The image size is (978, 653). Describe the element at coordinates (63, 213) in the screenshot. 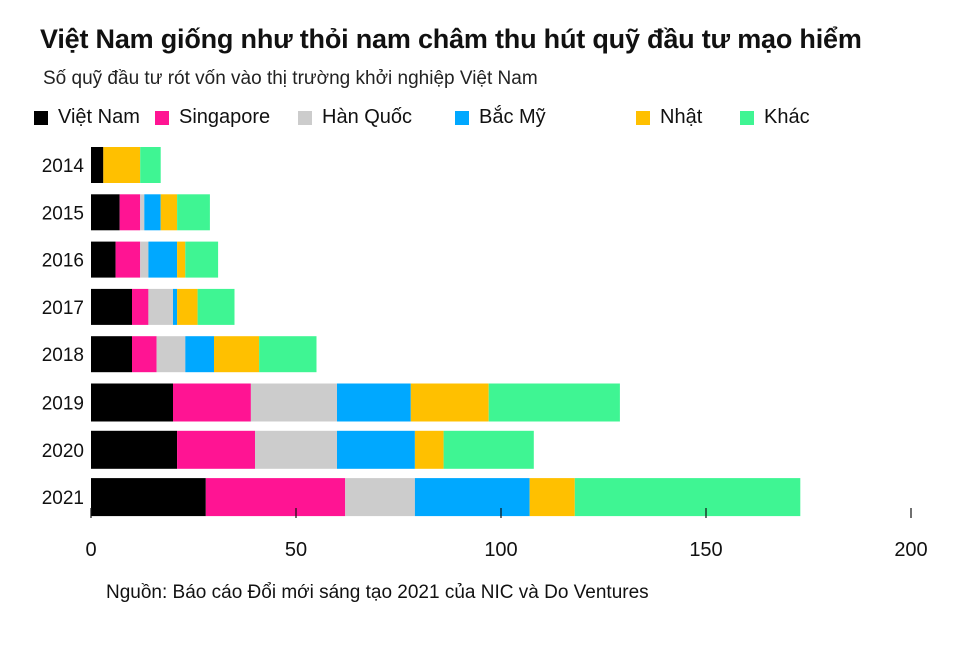

I see `y-tick-label: 2015` at that location.